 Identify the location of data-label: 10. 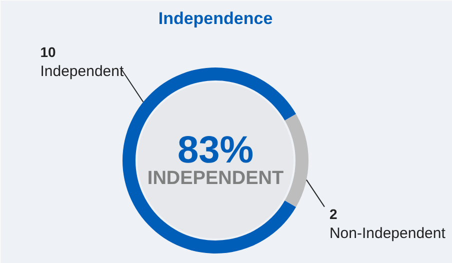
(48, 52).